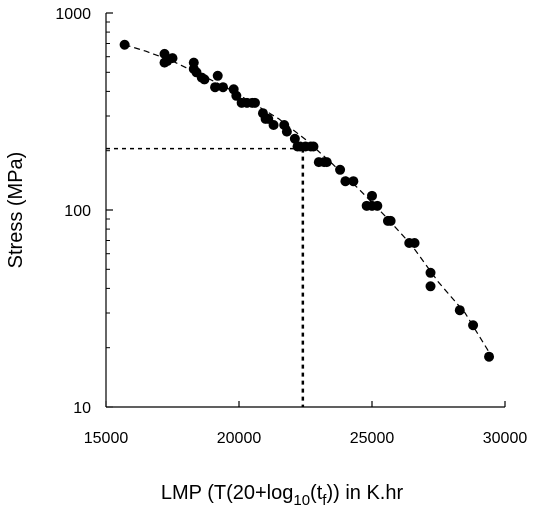  Describe the element at coordinates (372, 438) in the screenshot. I see `x-tick-label: 25000` at that location.